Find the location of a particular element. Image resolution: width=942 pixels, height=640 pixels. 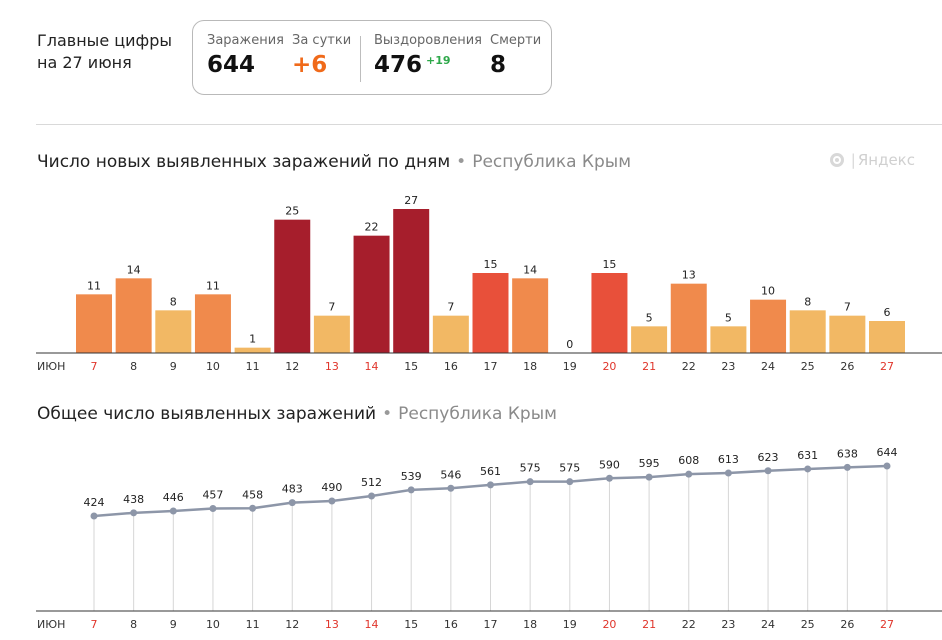

bar-tick-label: 12 is located at coordinates (292, 366).